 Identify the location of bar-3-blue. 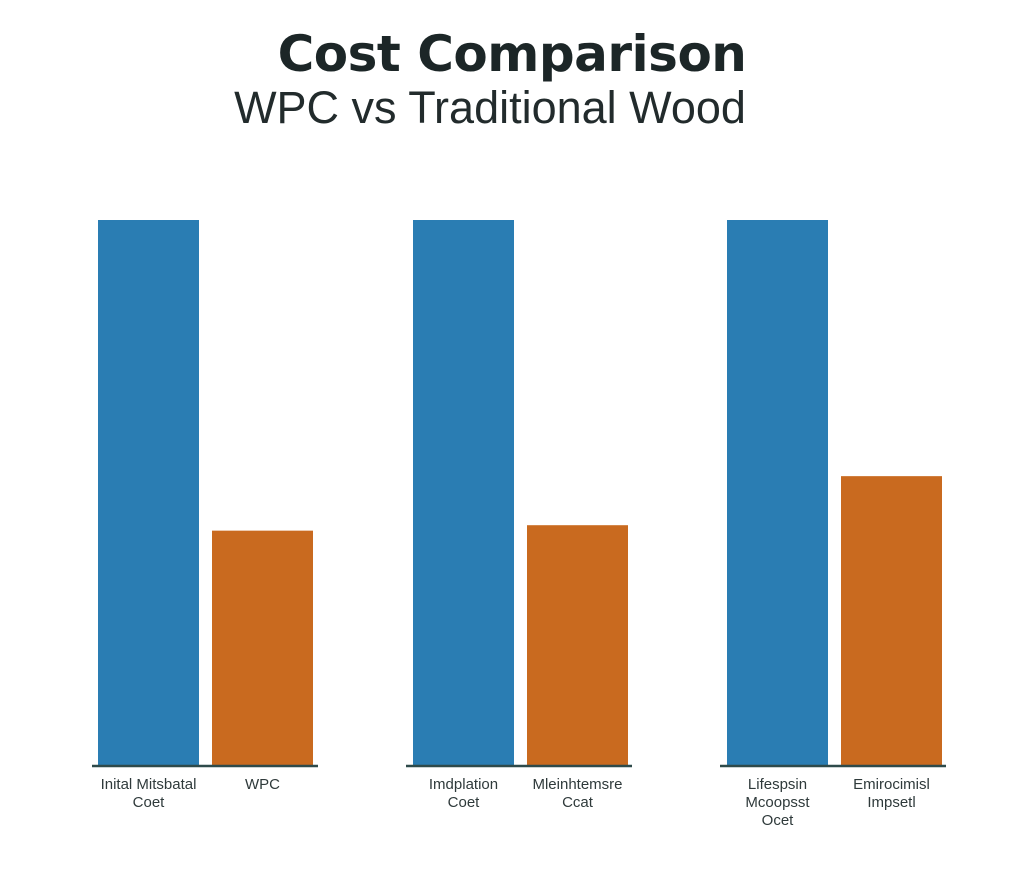
(777, 492).